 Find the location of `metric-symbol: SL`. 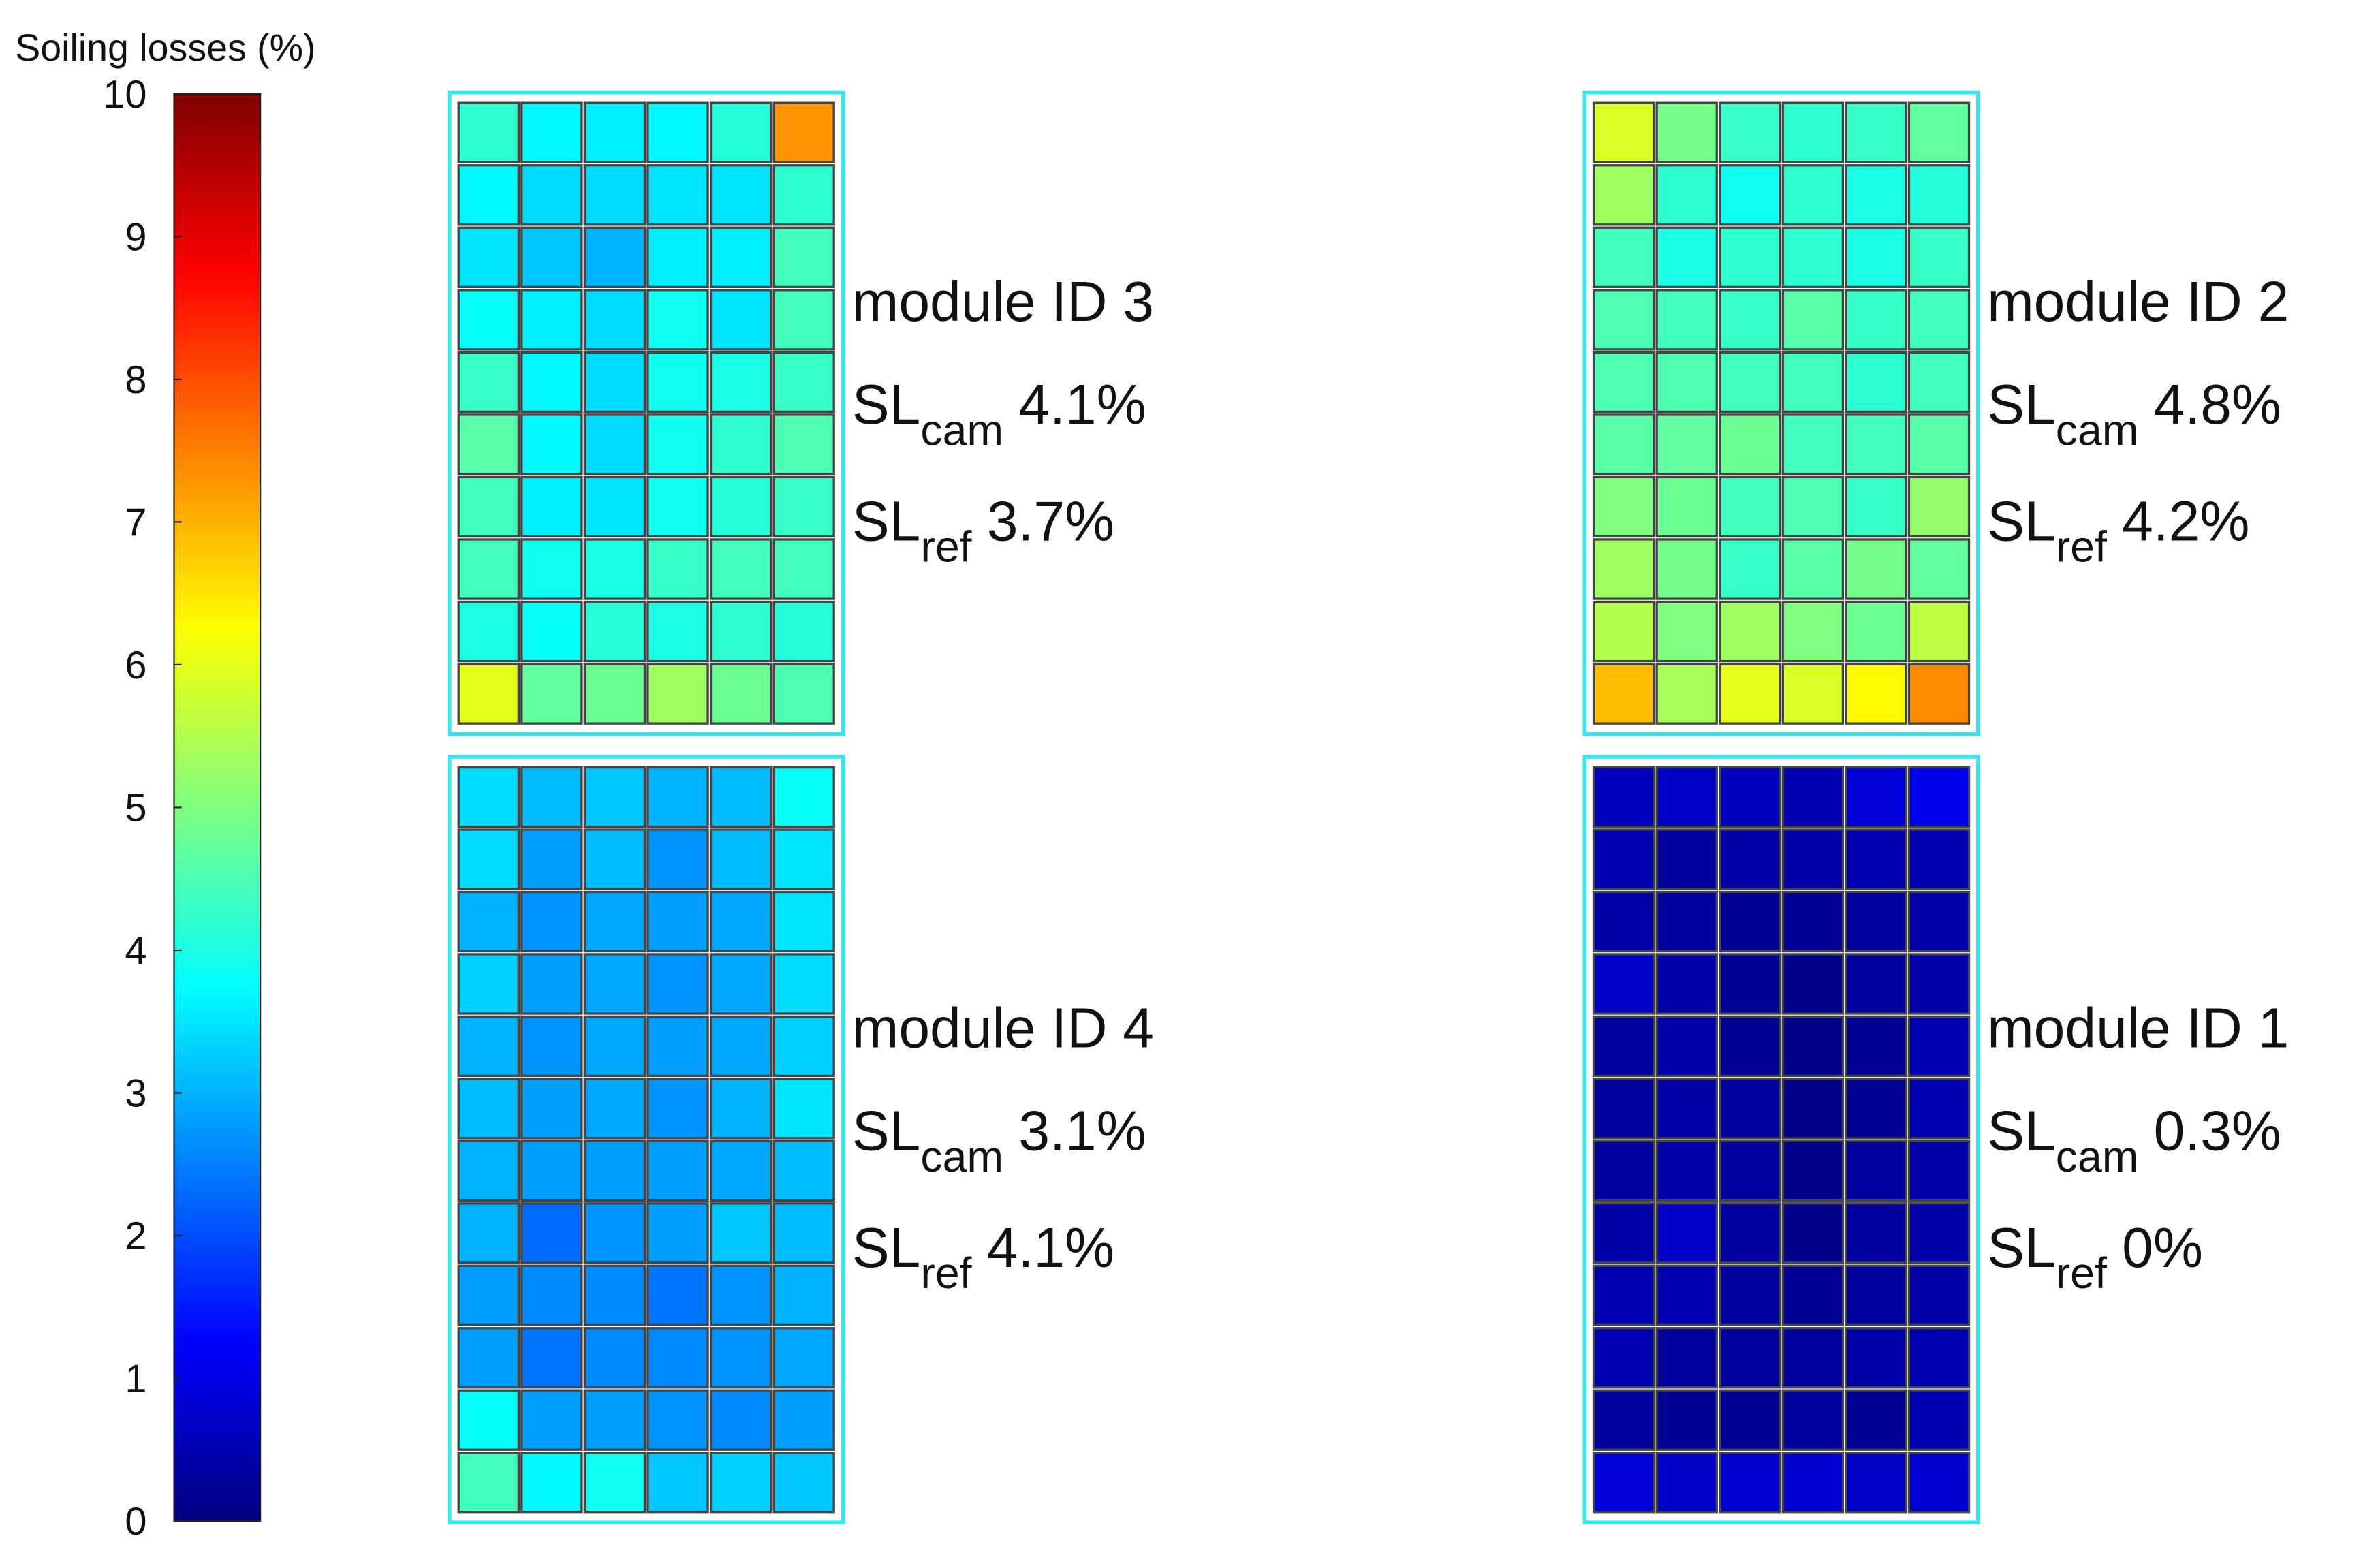

metric-symbol: SL is located at coordinates (2021, 1132).